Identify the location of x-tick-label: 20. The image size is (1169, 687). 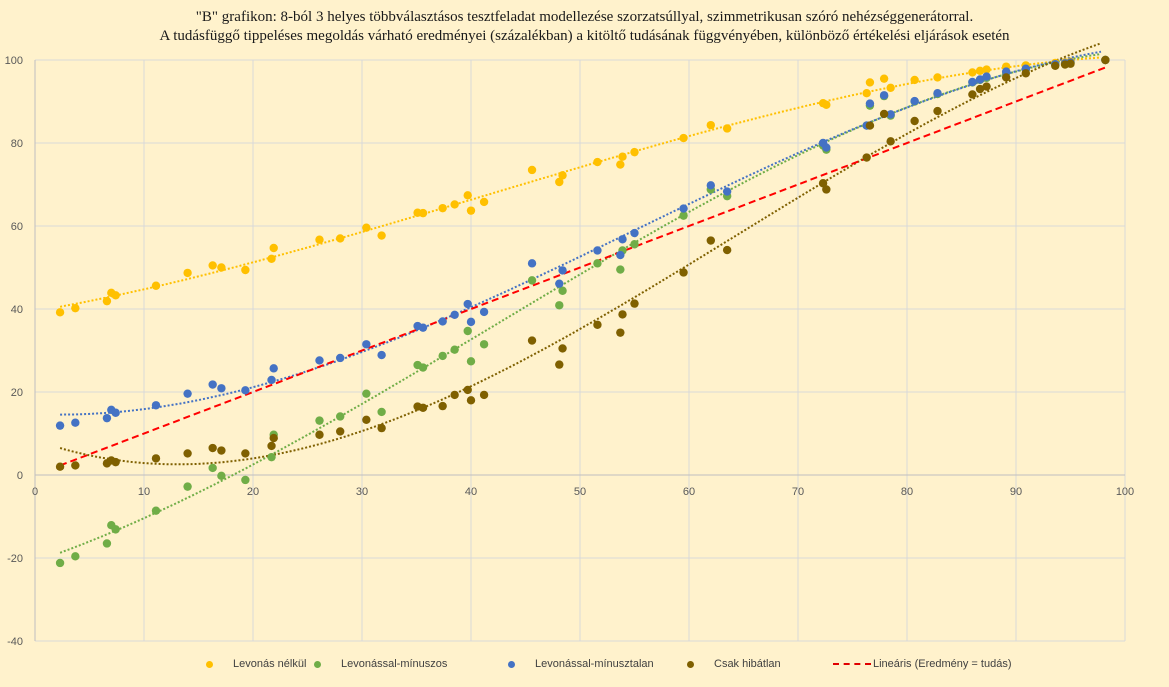
(253, 492).